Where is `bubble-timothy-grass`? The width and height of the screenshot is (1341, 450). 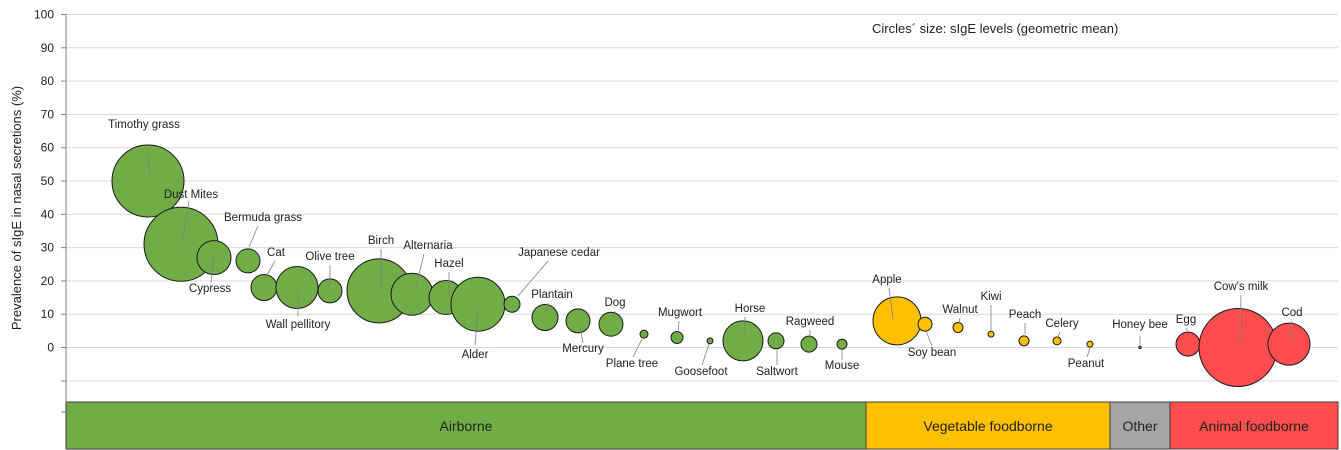 bubble-timothy-grass is located at coordinates (148, 181).